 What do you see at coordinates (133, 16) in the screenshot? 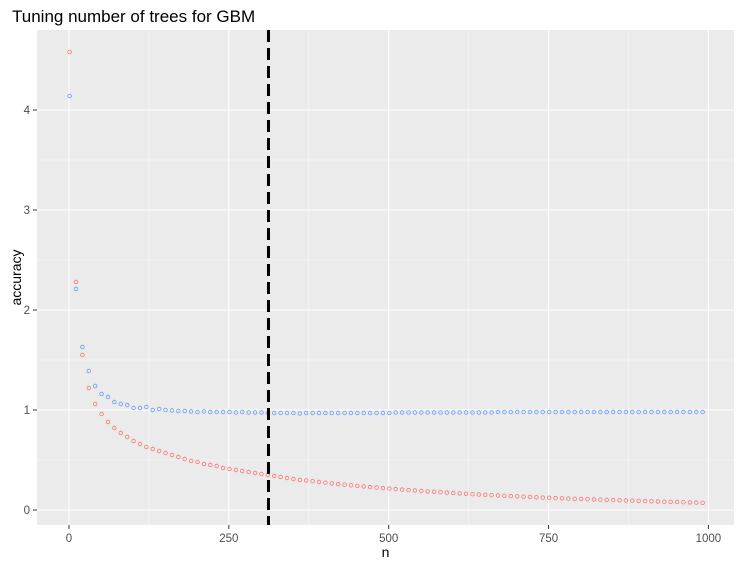
I see `chart-title: Tuning number of trees for GBM` at bounding box center [133, 16].